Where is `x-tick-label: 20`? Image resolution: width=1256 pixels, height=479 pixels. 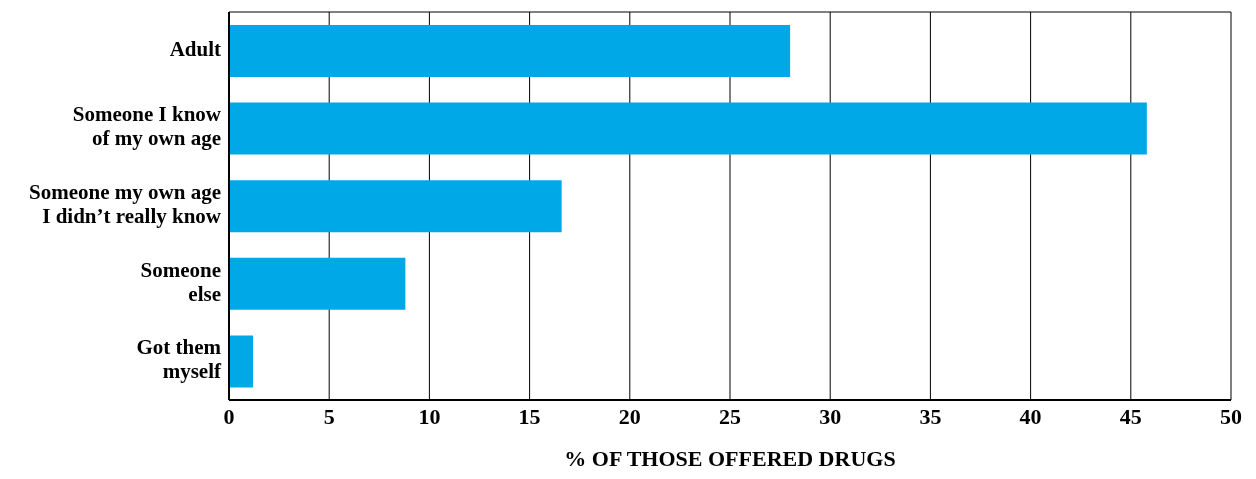 x-tick-label: 20 is located at coordinates (629, 416).